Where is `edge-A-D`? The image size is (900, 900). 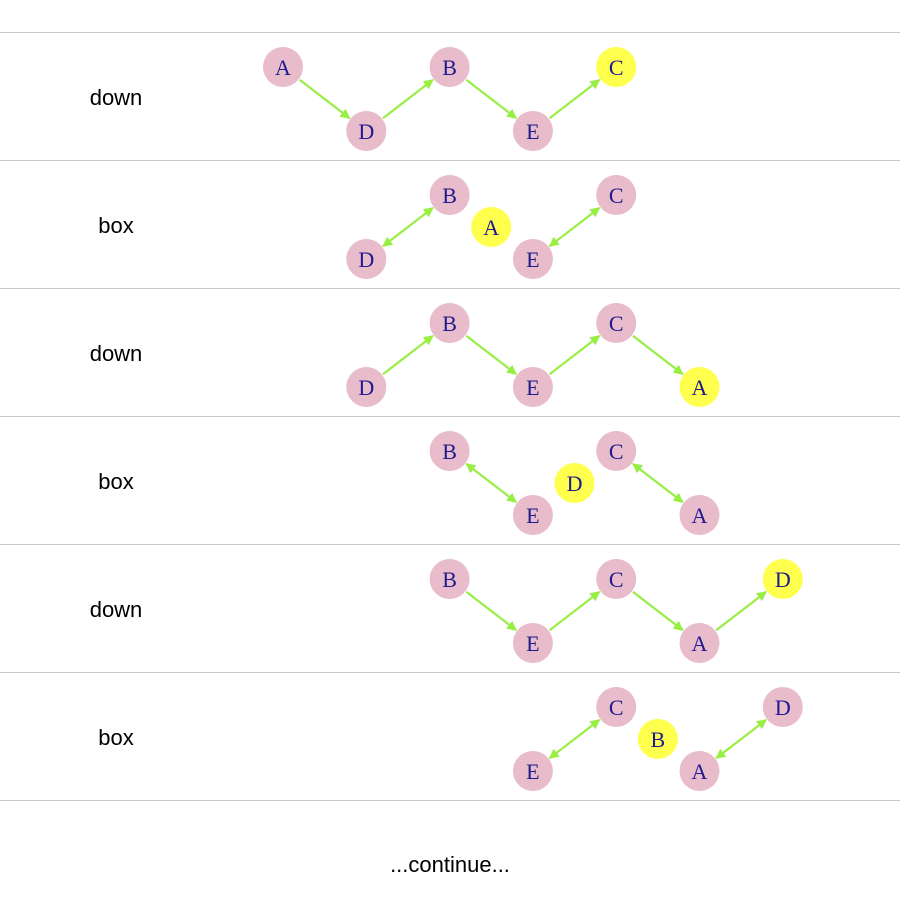
edge-A-D is located at coordinates (741, 739).